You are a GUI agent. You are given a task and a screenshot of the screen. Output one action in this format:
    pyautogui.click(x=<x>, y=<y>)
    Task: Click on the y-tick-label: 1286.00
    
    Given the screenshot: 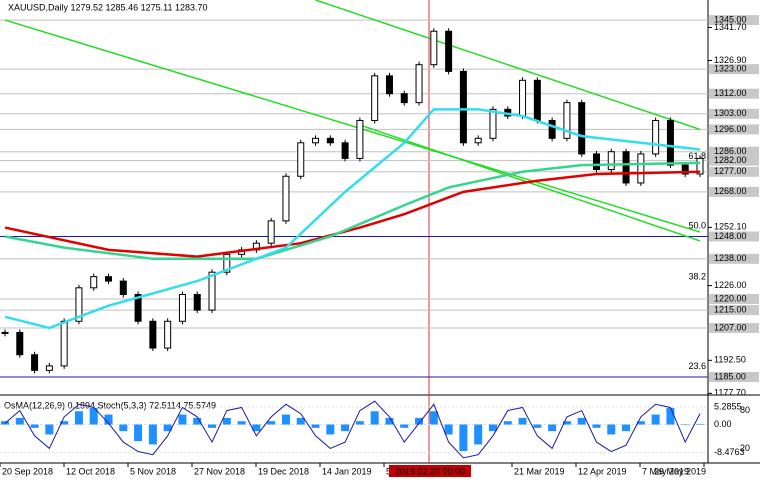 What is the action you would take?
    pyautogui.click(x=730, y=151)
    